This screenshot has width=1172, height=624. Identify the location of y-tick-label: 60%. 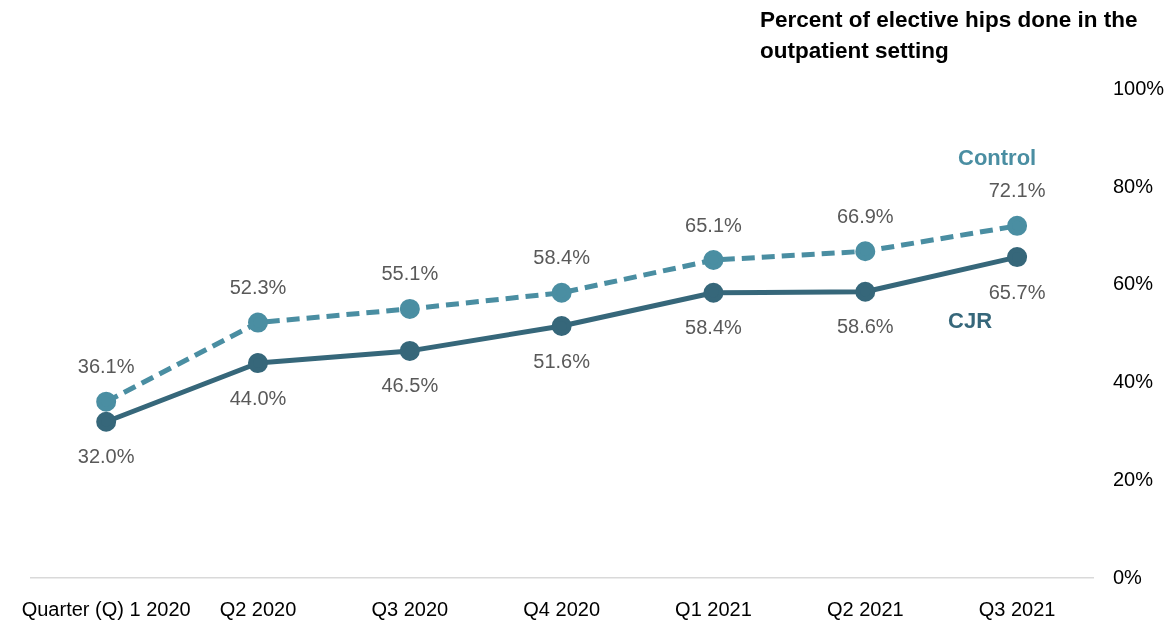
(1133, 283).